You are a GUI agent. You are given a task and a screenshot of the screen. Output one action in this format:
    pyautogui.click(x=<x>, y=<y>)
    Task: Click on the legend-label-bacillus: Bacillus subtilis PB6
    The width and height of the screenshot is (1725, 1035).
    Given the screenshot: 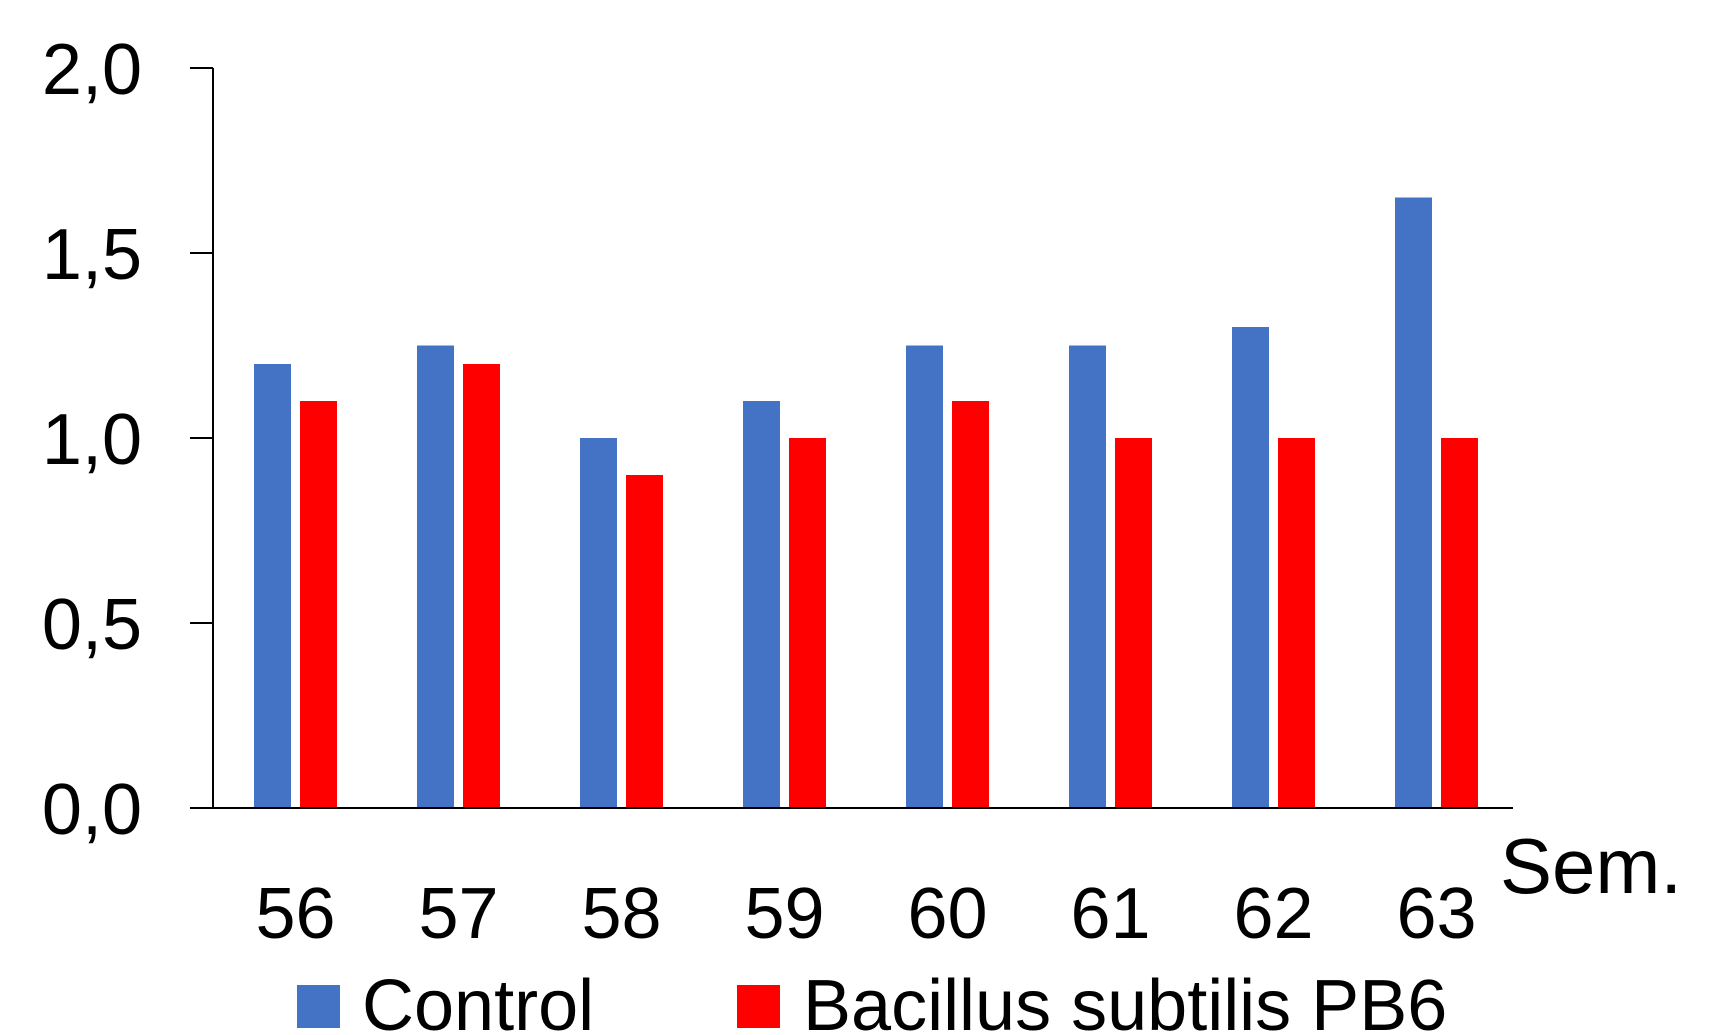 What is the action you would take?
    pyautogui.click(x=1125, y=1000)
    